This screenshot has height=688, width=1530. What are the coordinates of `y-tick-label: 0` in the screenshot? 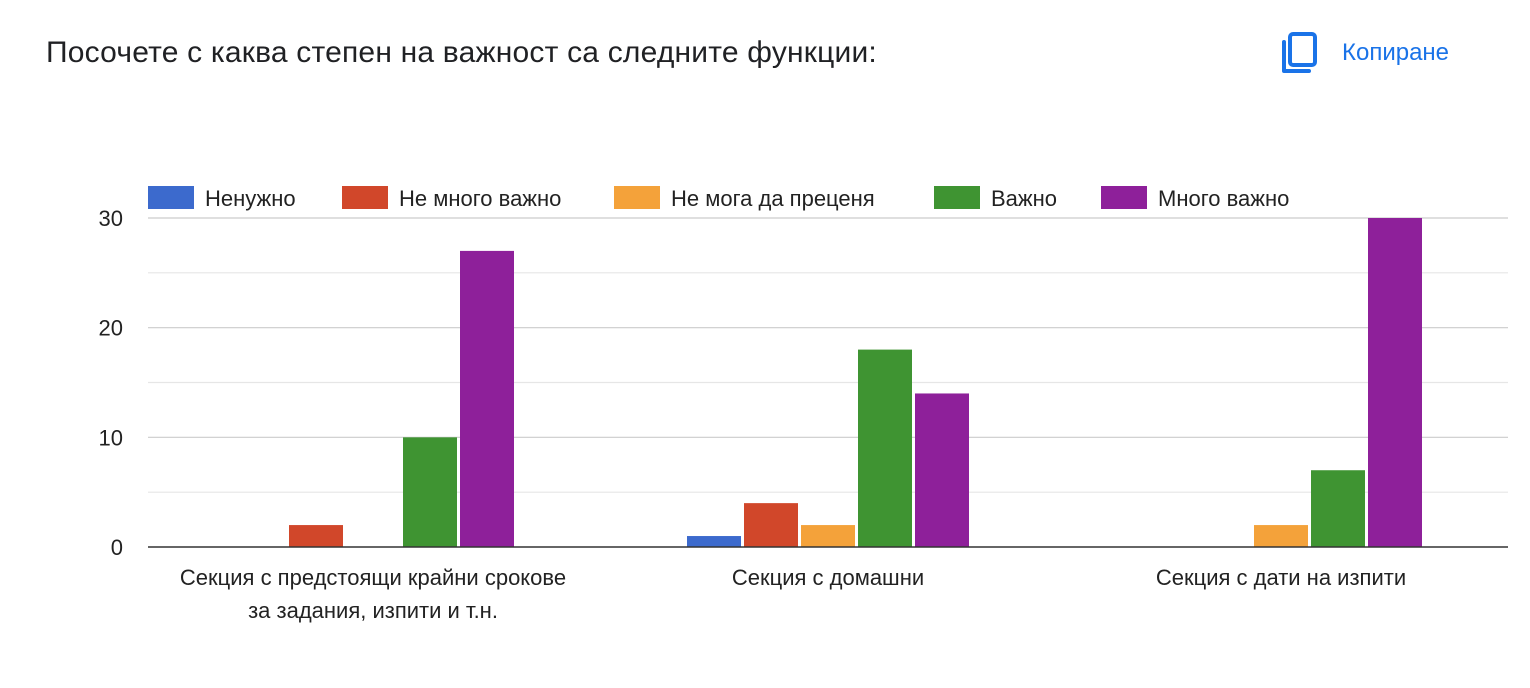 It's located at (117, 547).